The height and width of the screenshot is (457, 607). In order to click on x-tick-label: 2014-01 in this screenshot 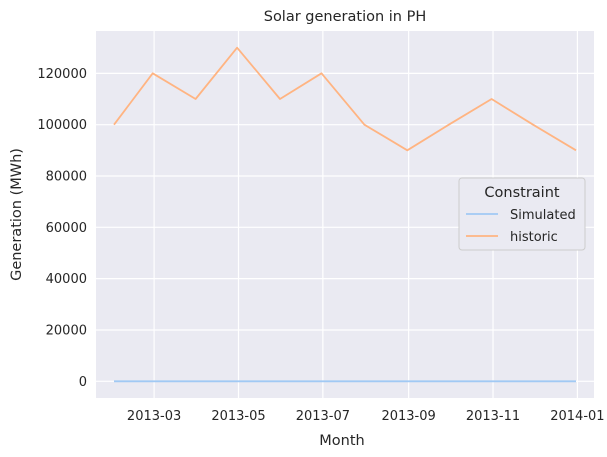, I will do `click(577, 416)`.